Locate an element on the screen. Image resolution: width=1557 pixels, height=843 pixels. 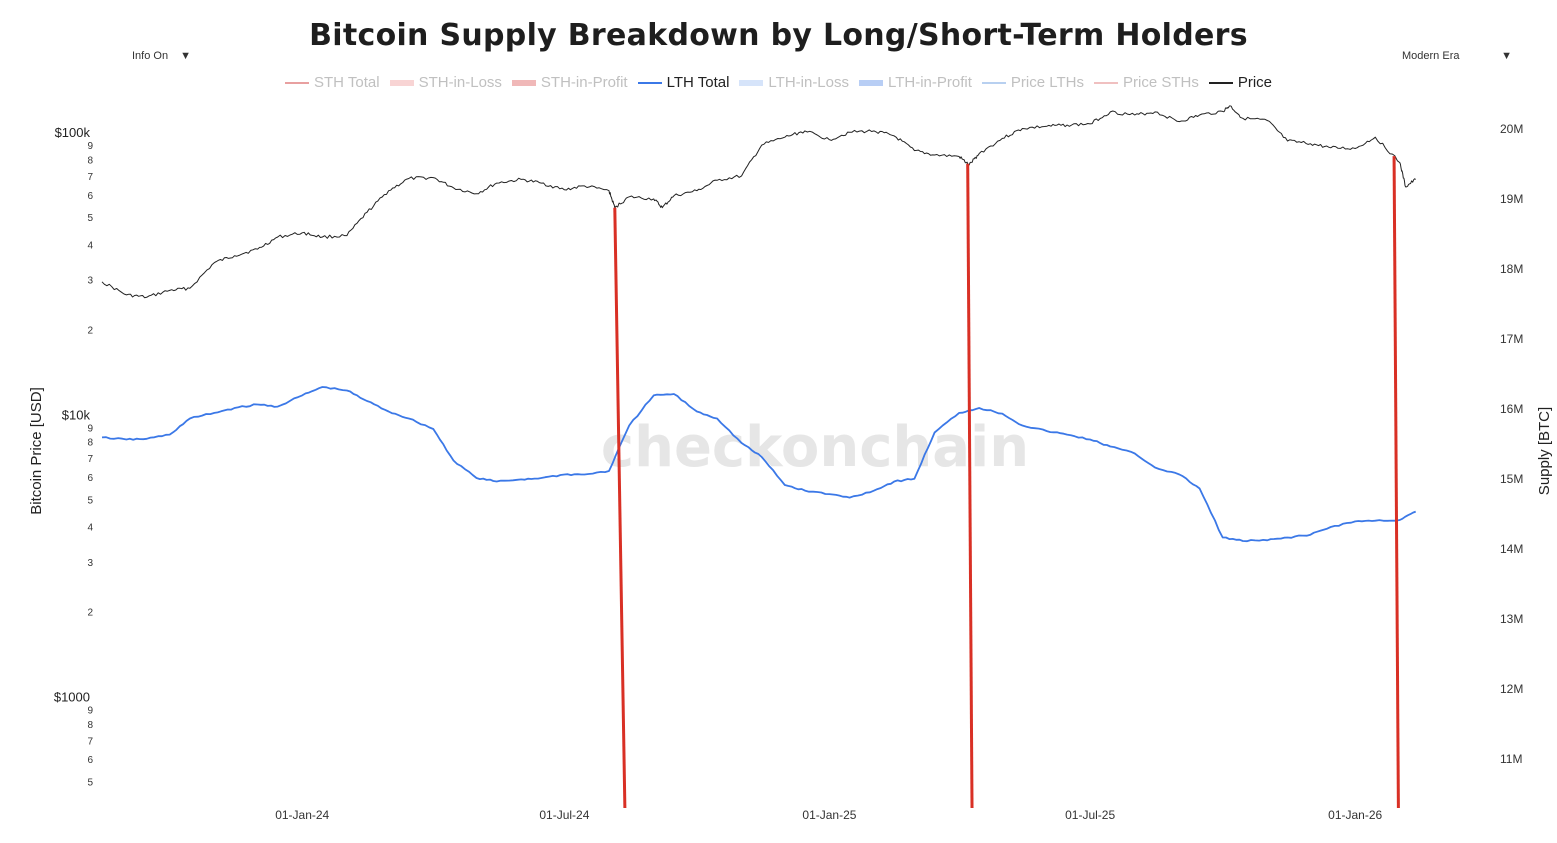
info-toggle-dropdown: Info On ▼ is located at coordinates (166, 56).